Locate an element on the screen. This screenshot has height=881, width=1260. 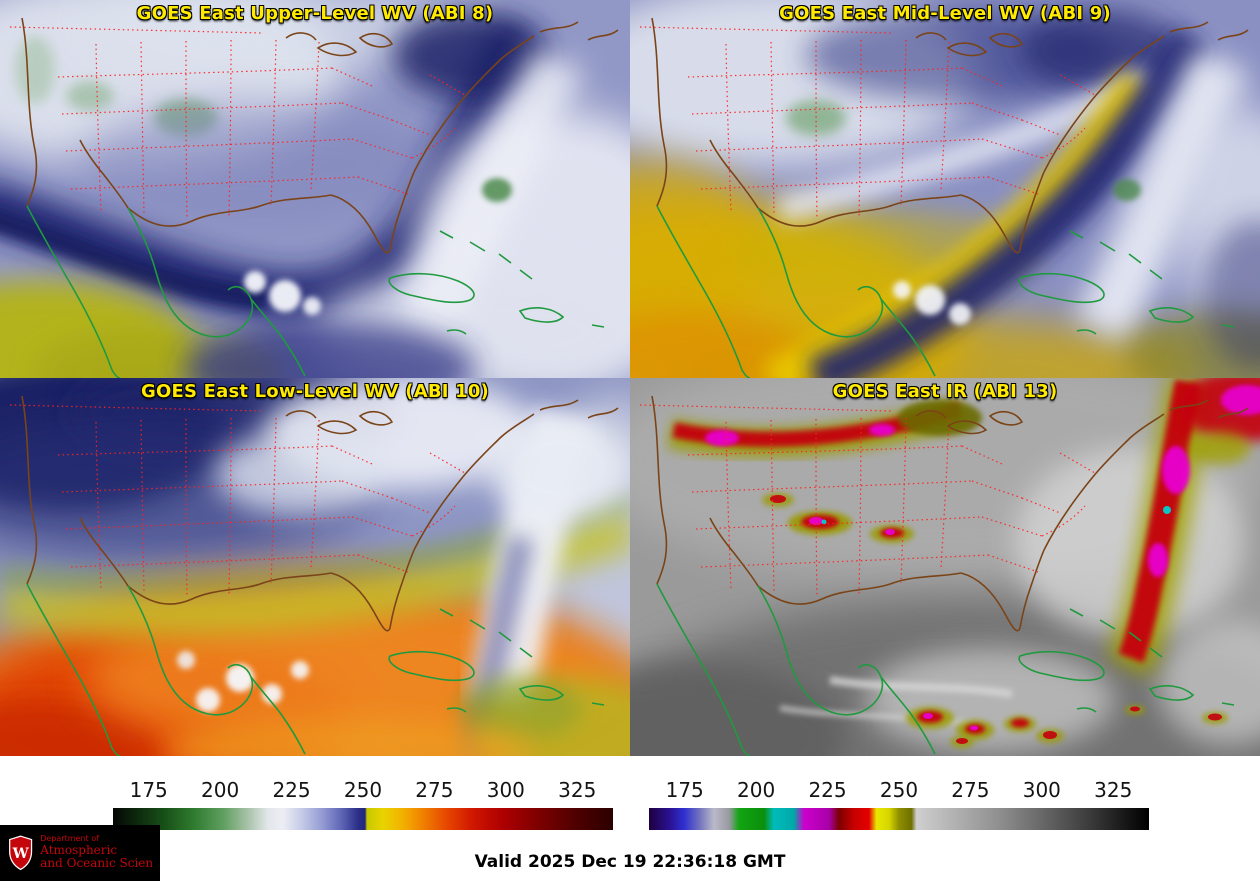
colorbar-left-bar is located at coordinates (363, 819).